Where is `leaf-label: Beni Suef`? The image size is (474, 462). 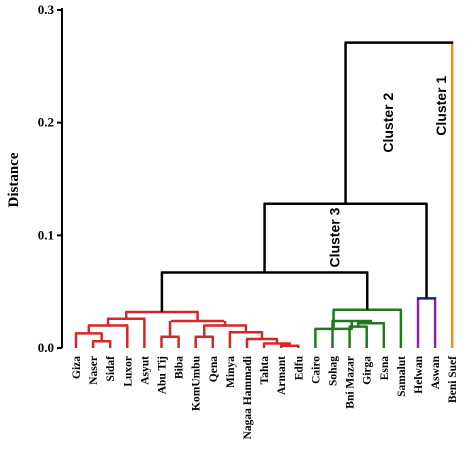
leaf-label: Beni Suef is located at coordinates (453, 379).